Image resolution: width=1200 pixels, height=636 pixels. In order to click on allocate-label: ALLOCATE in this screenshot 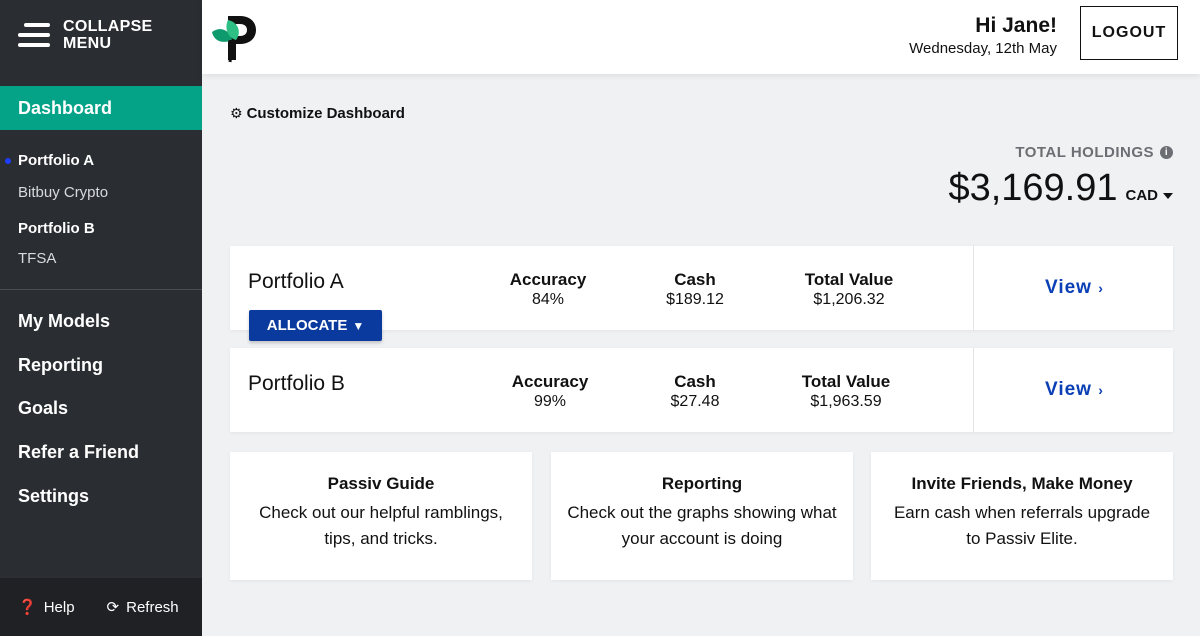, I will do `click(307, 325)`.